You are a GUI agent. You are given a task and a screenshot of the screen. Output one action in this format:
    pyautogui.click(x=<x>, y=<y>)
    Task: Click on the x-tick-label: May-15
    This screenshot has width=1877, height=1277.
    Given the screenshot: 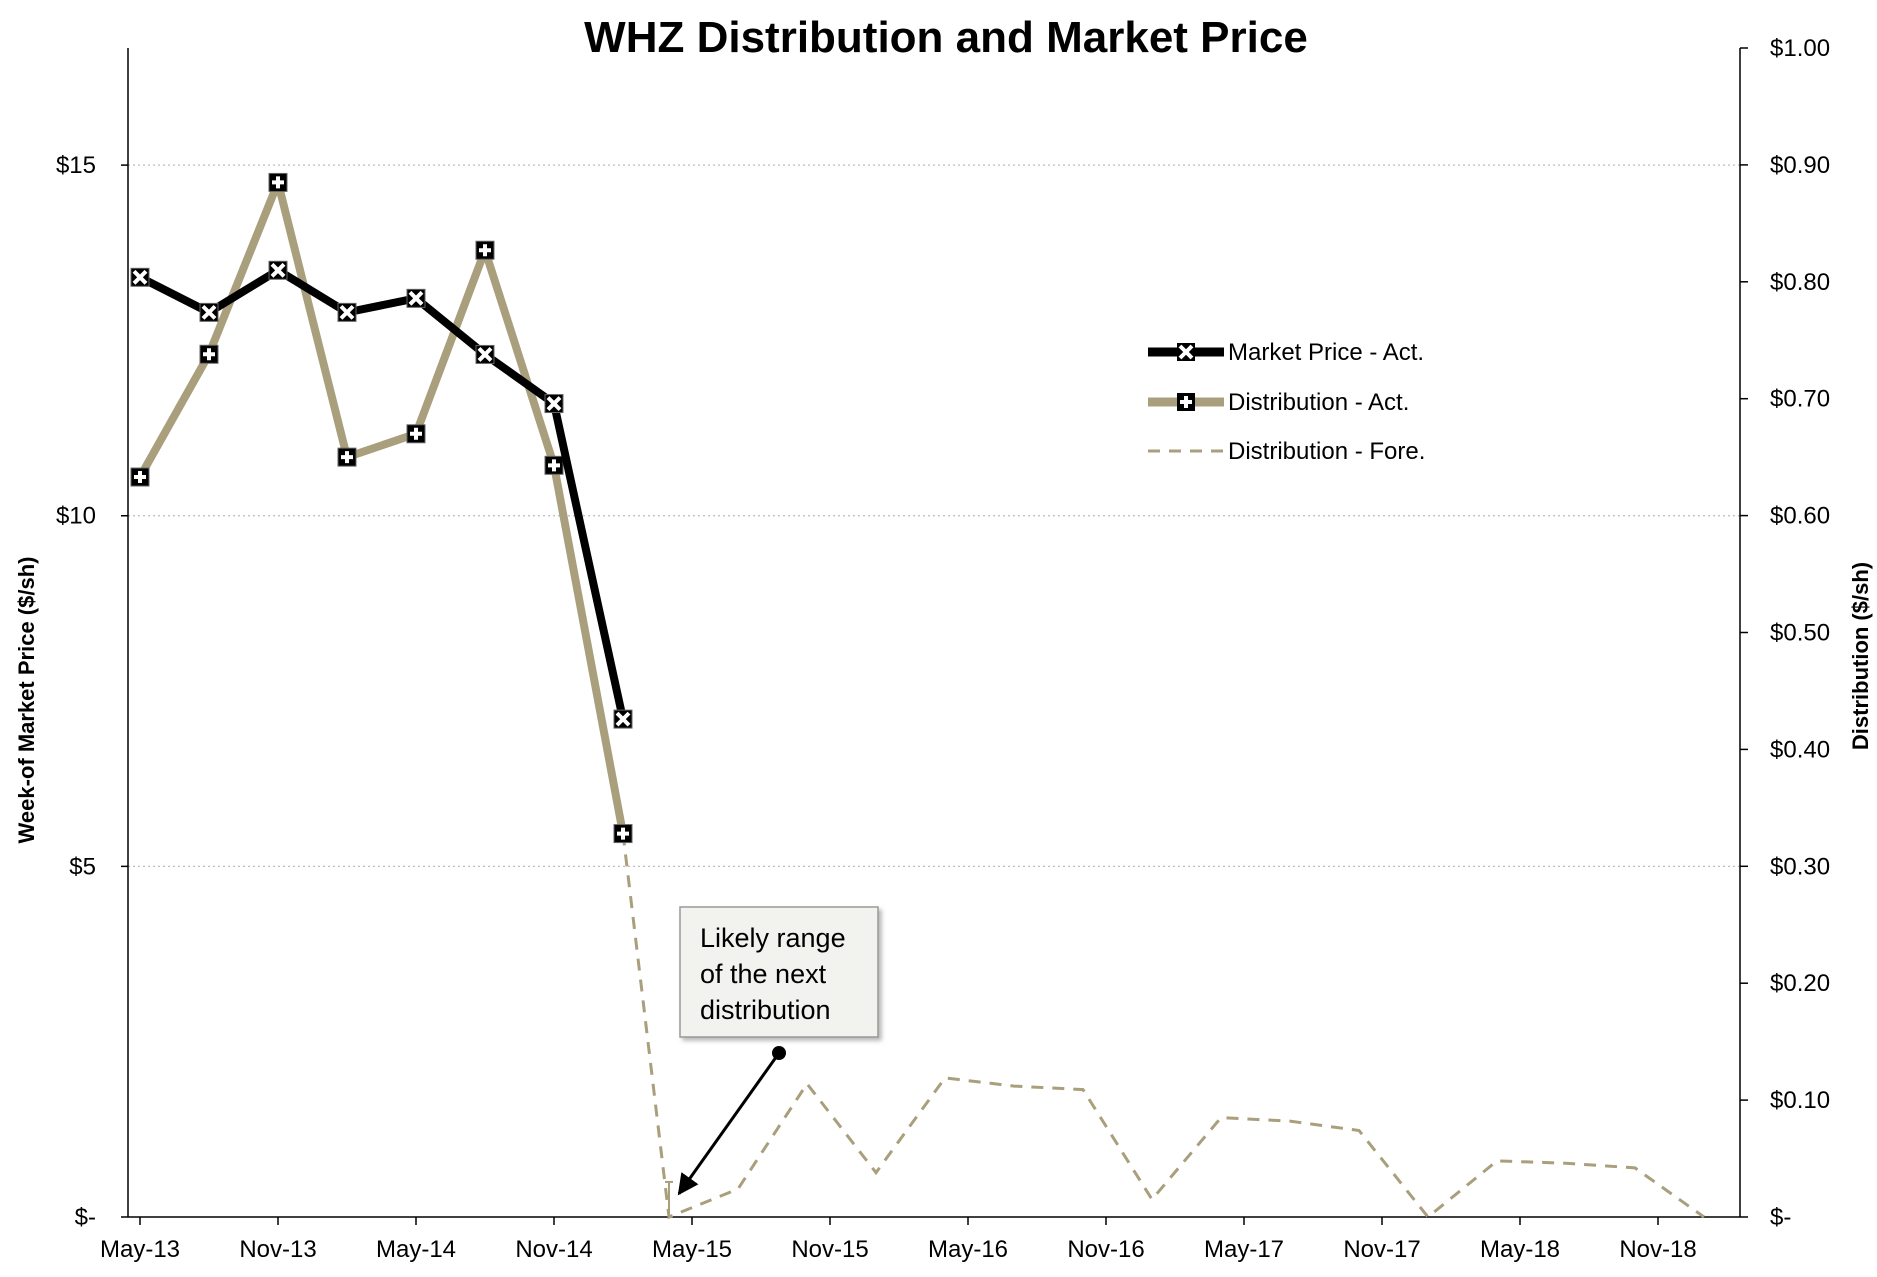 What is the action you would take?
    pyautogui.click(x=692, y=1249)
    